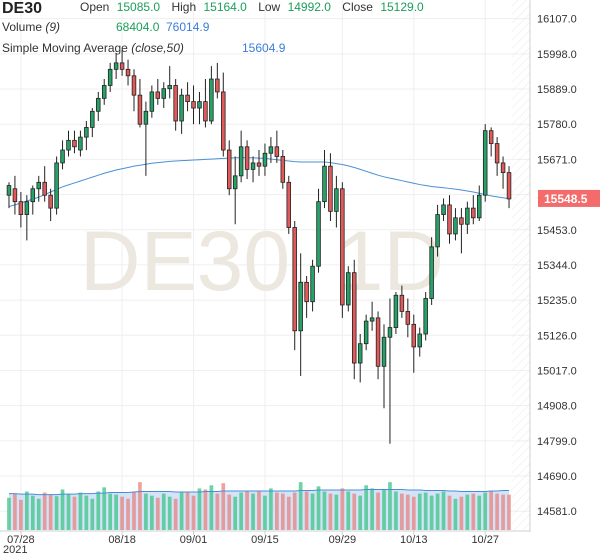  I want to click on volume-legend: Volume (9) 68404.0 76014.9, so click(105, 27).